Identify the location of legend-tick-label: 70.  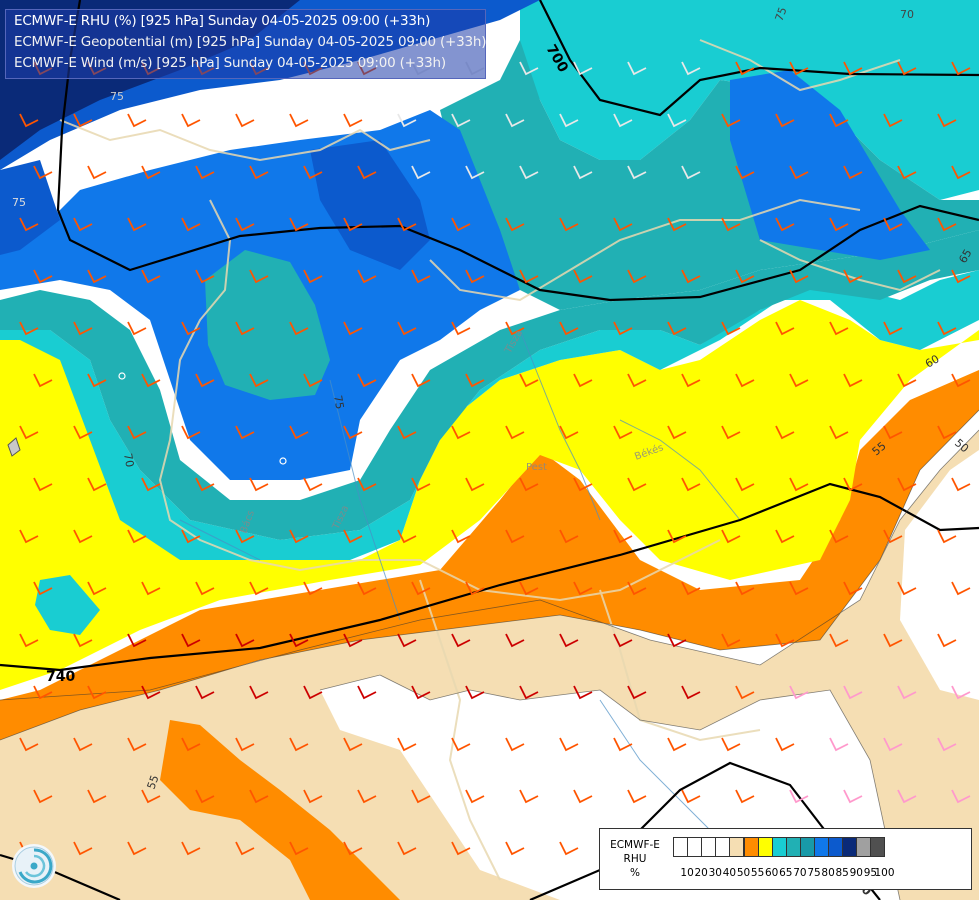
(800, 873).